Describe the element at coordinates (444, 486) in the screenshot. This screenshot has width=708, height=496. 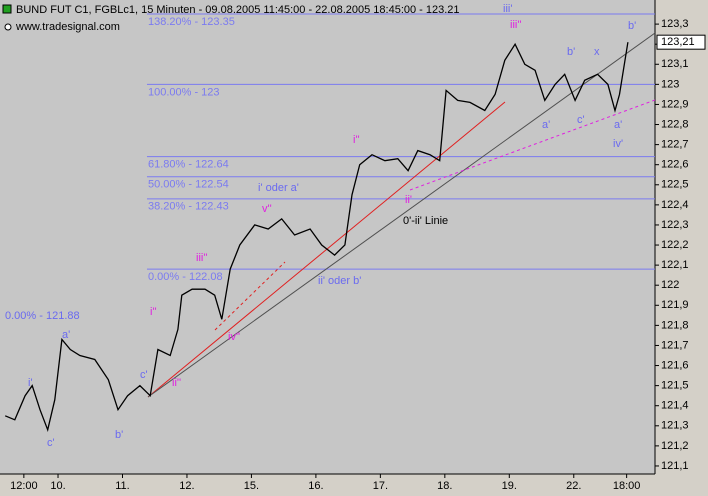
I see `x-tick-label: 18.` at that location.